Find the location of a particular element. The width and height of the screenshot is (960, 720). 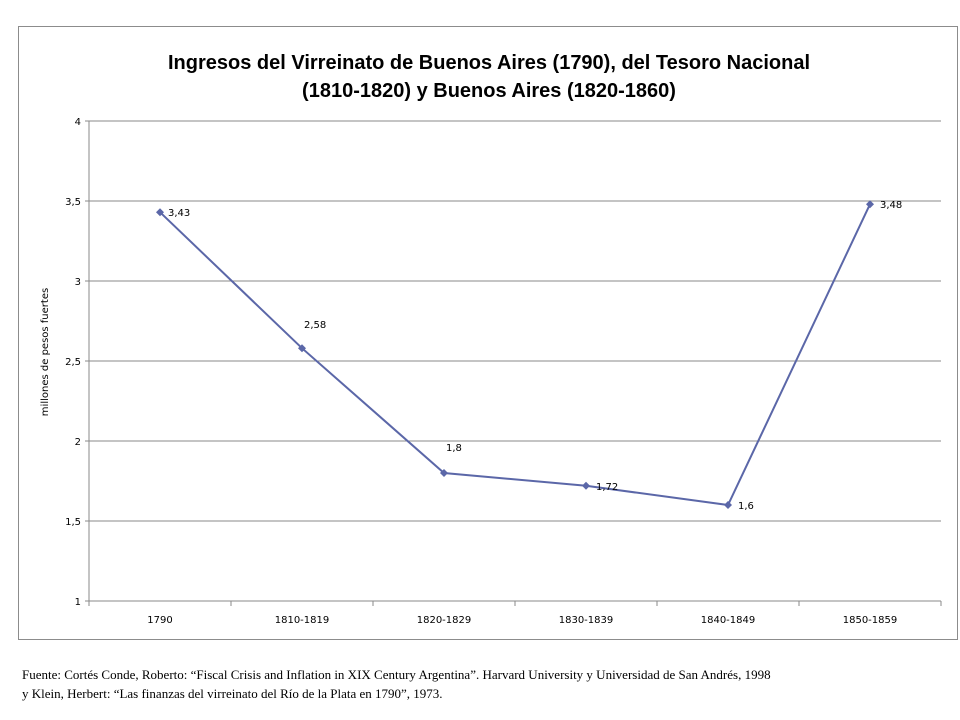

x-tick-label: 1810-1819 is located at coordinates (302, 620).